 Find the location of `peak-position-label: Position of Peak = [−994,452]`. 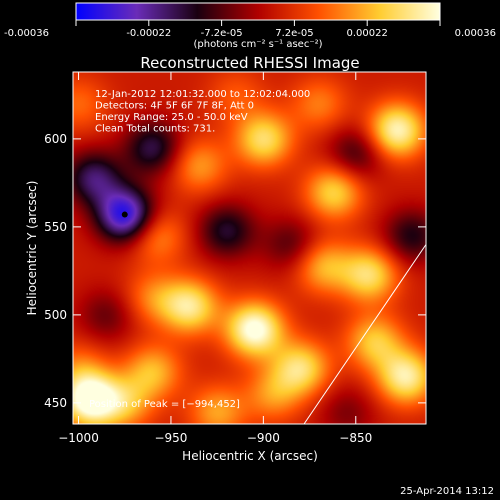

peak-position-label: Position of Peak = [−994,452] is located at coordinates (164, 404).